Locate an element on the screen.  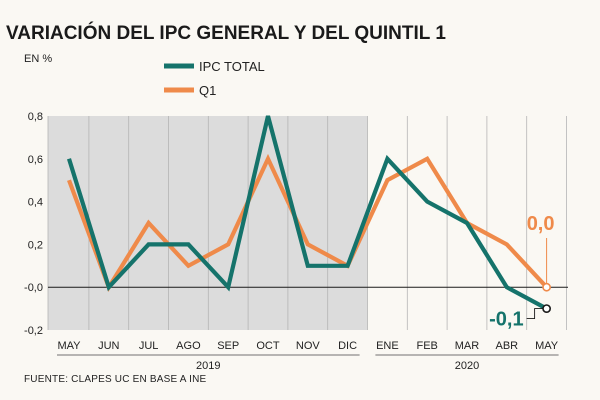
x-tick-label: ENE is located at coordinates (387, 346).